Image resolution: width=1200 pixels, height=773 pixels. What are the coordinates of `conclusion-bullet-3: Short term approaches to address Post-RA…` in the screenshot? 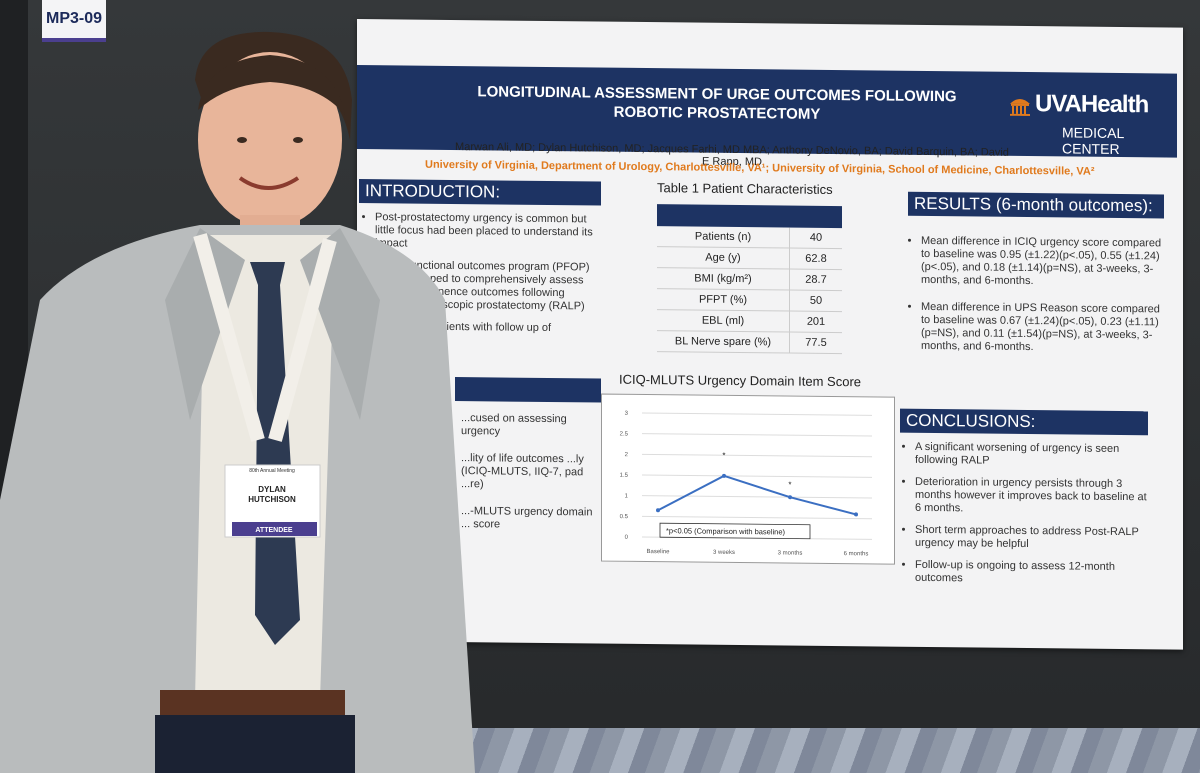 It's located at (1031, 538).